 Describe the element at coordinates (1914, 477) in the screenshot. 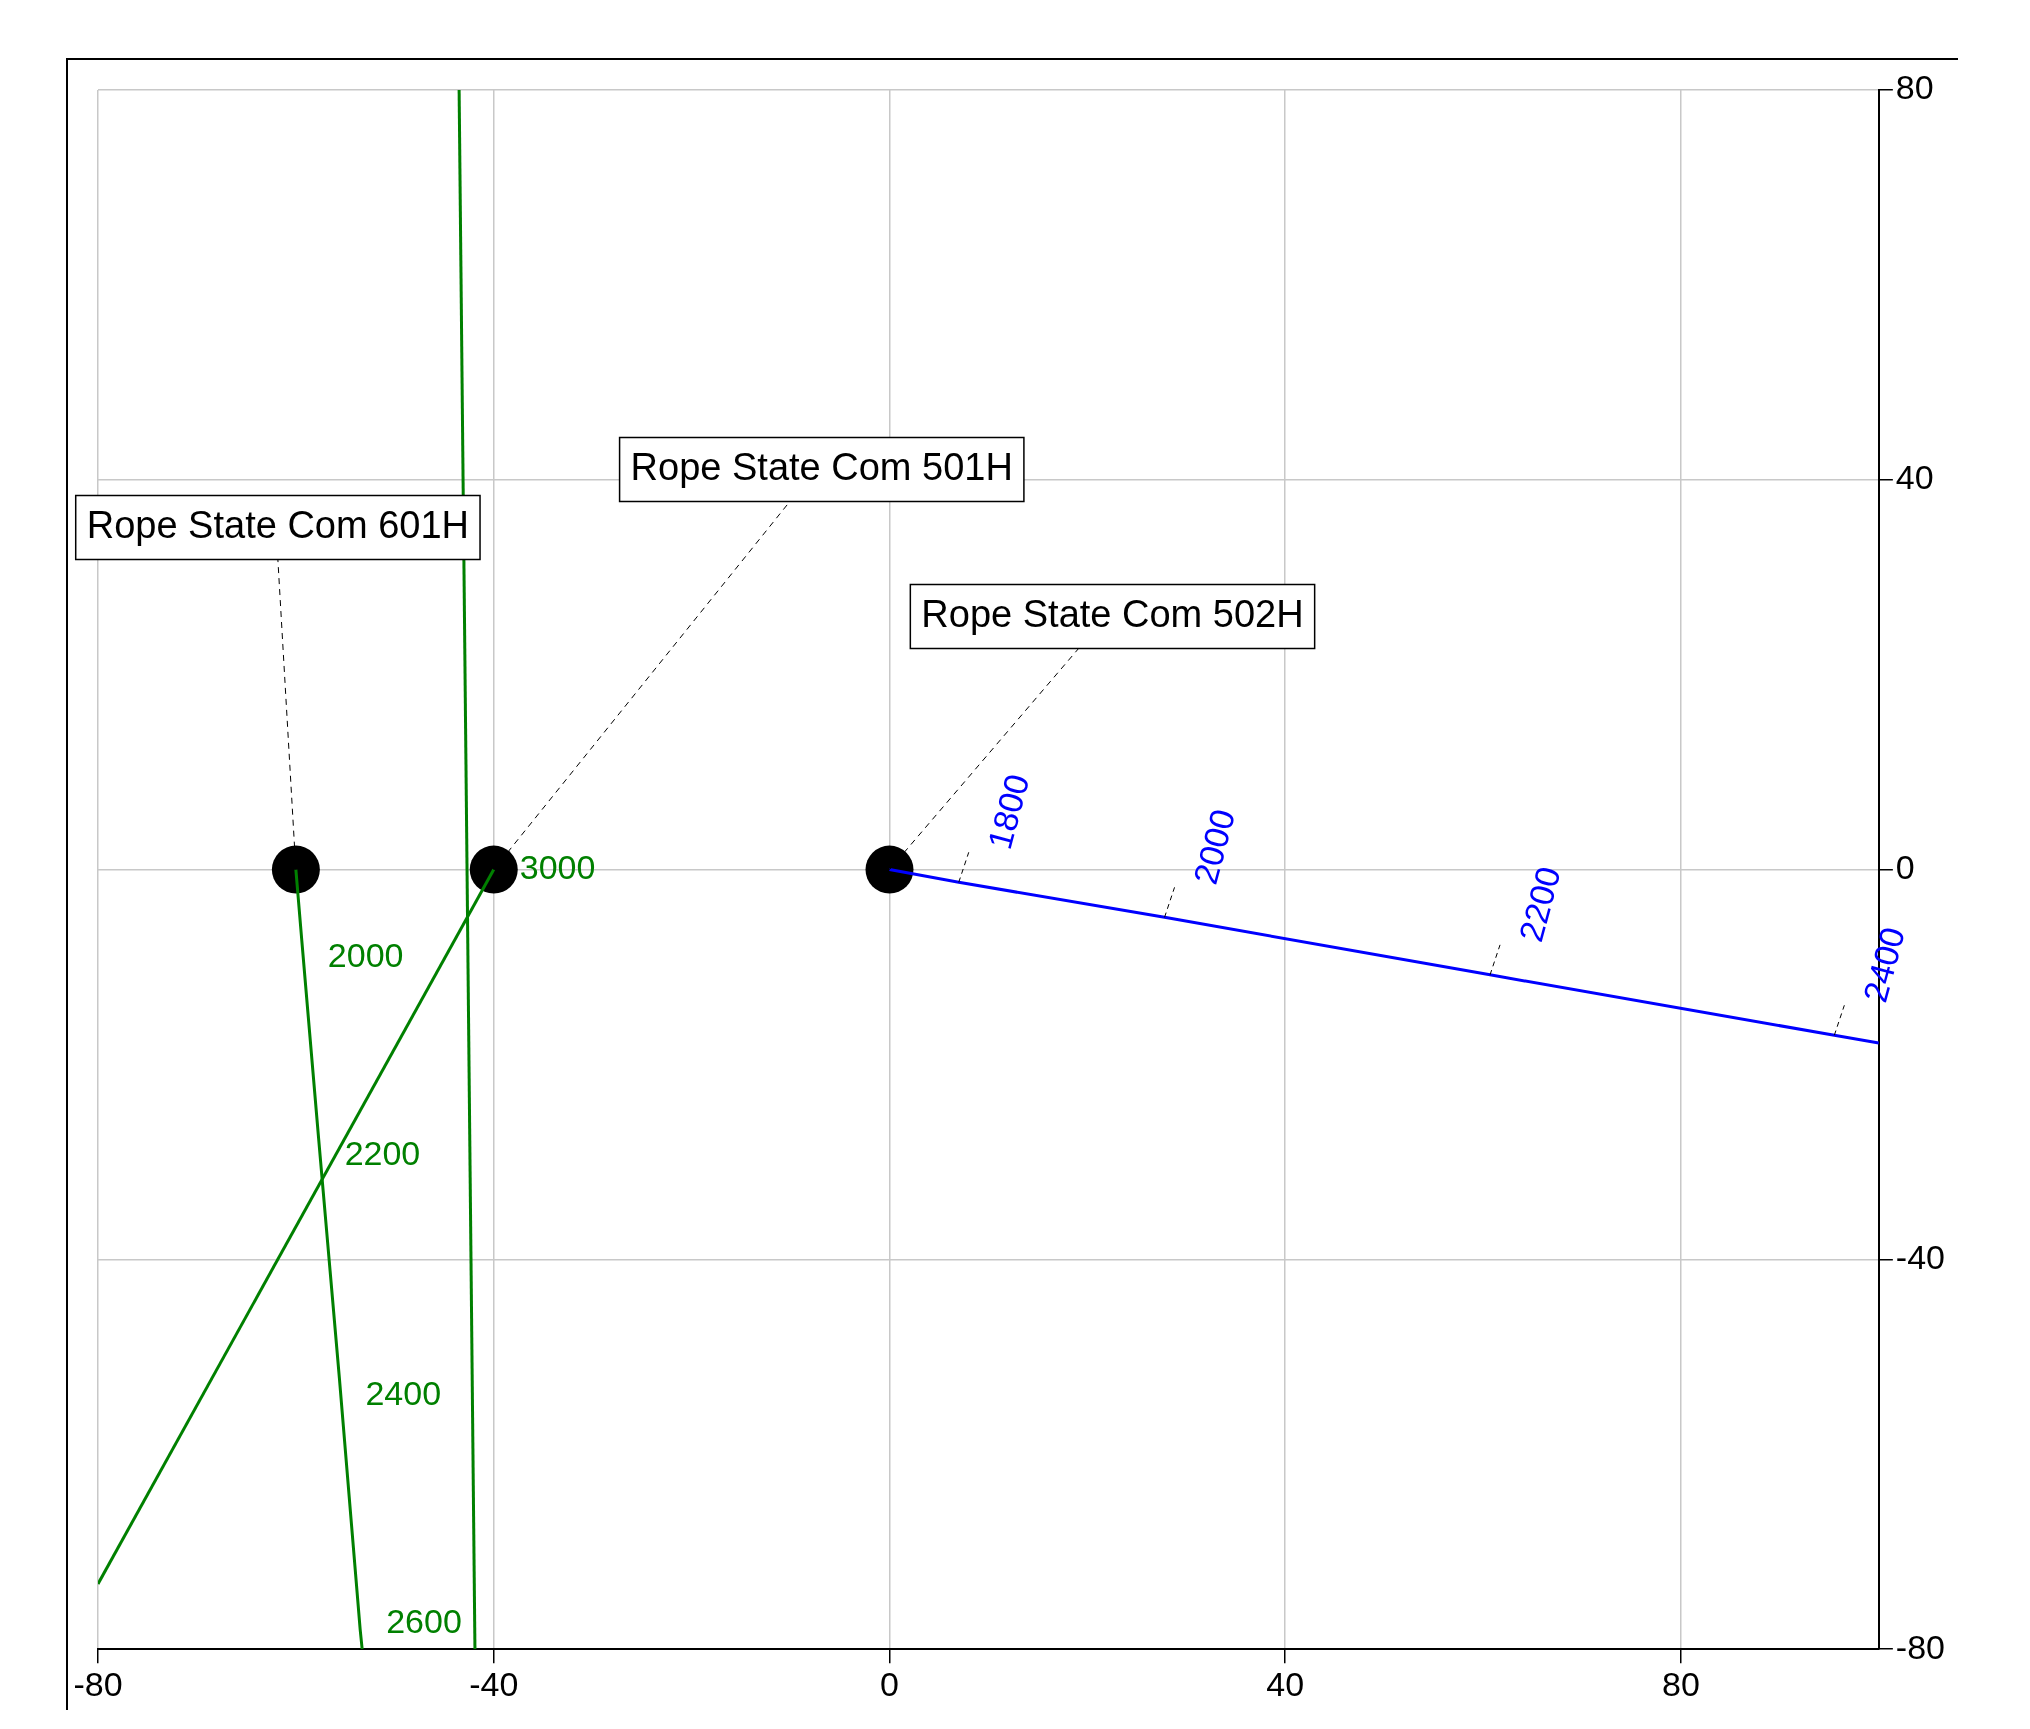

I see `y-tick-label: 40` at that location.